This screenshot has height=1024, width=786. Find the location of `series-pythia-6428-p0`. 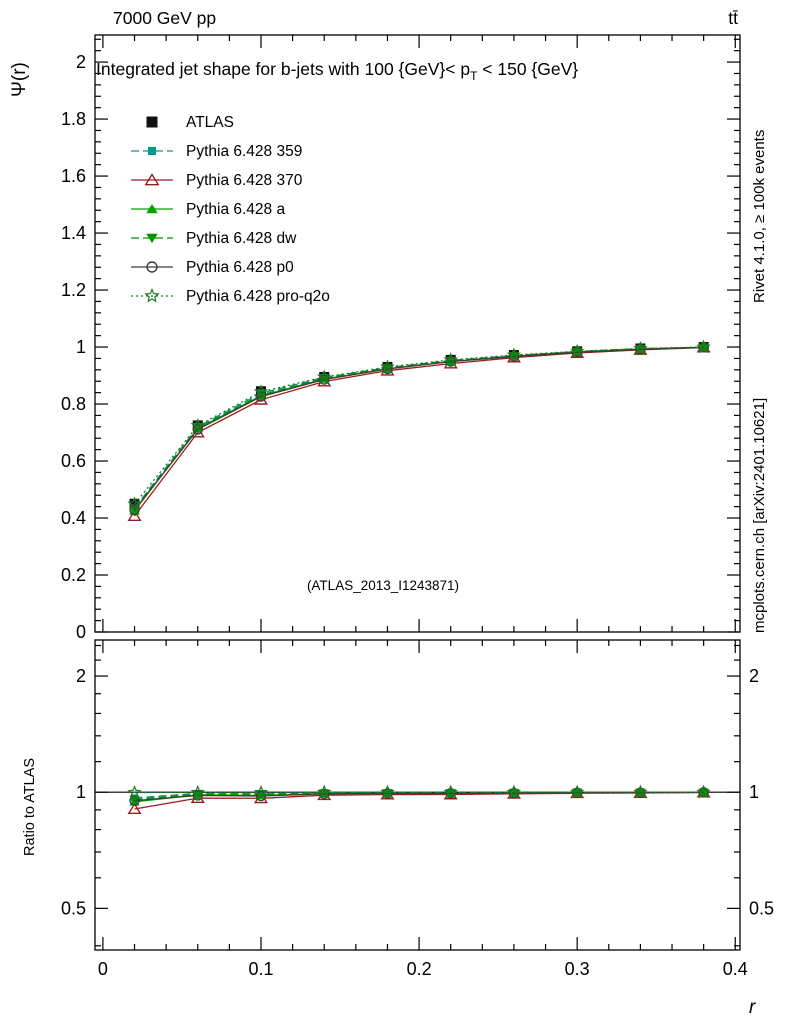

series-pythia-6428-p0 is located at coordinates (419, 429).